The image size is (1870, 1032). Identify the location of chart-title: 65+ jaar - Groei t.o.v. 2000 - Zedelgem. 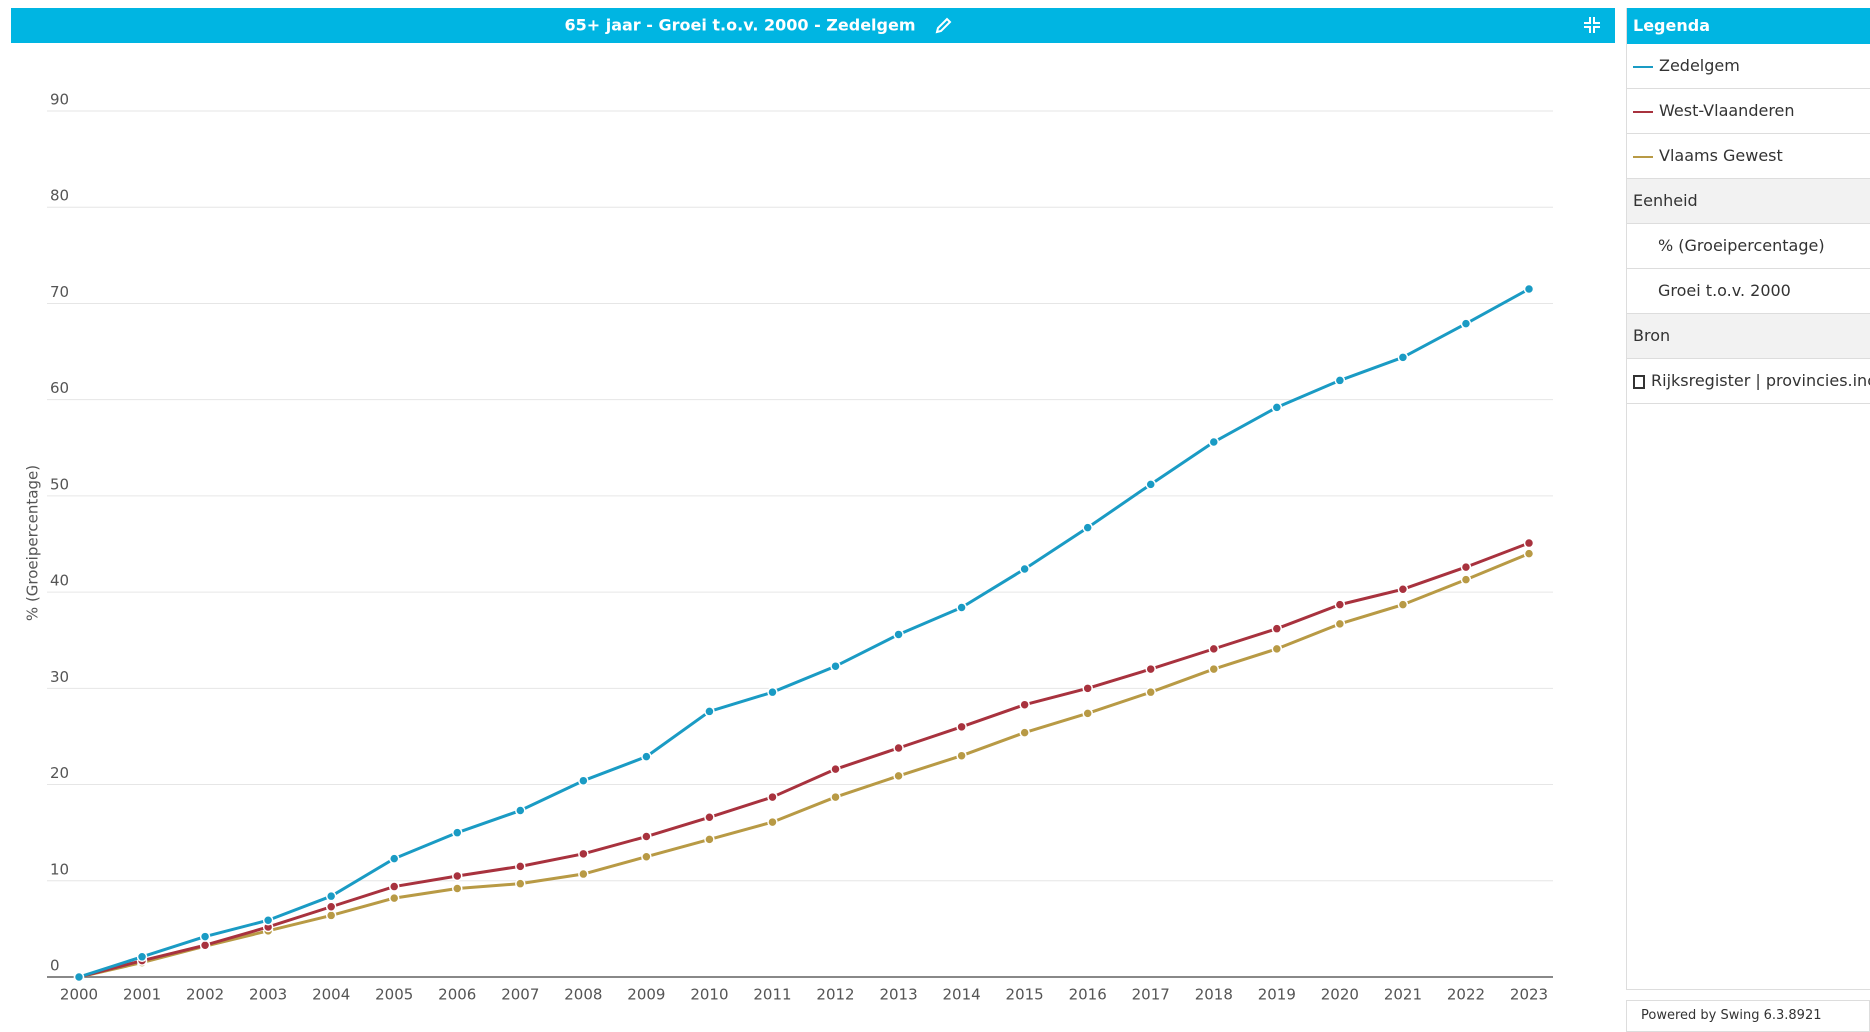
(739, 25).